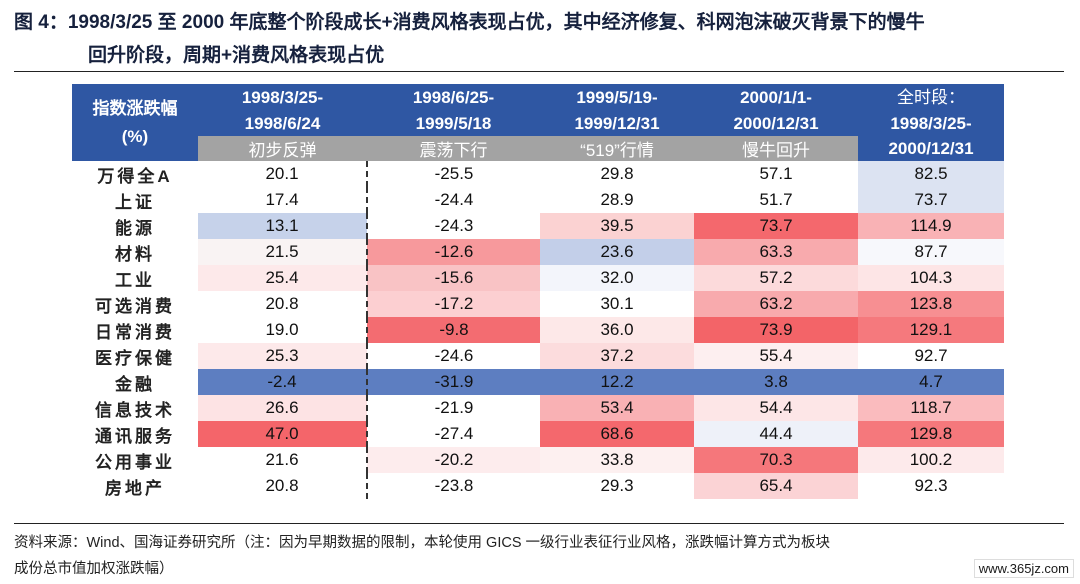  I want to click on value-cell: -24.4, so click(453, 200).